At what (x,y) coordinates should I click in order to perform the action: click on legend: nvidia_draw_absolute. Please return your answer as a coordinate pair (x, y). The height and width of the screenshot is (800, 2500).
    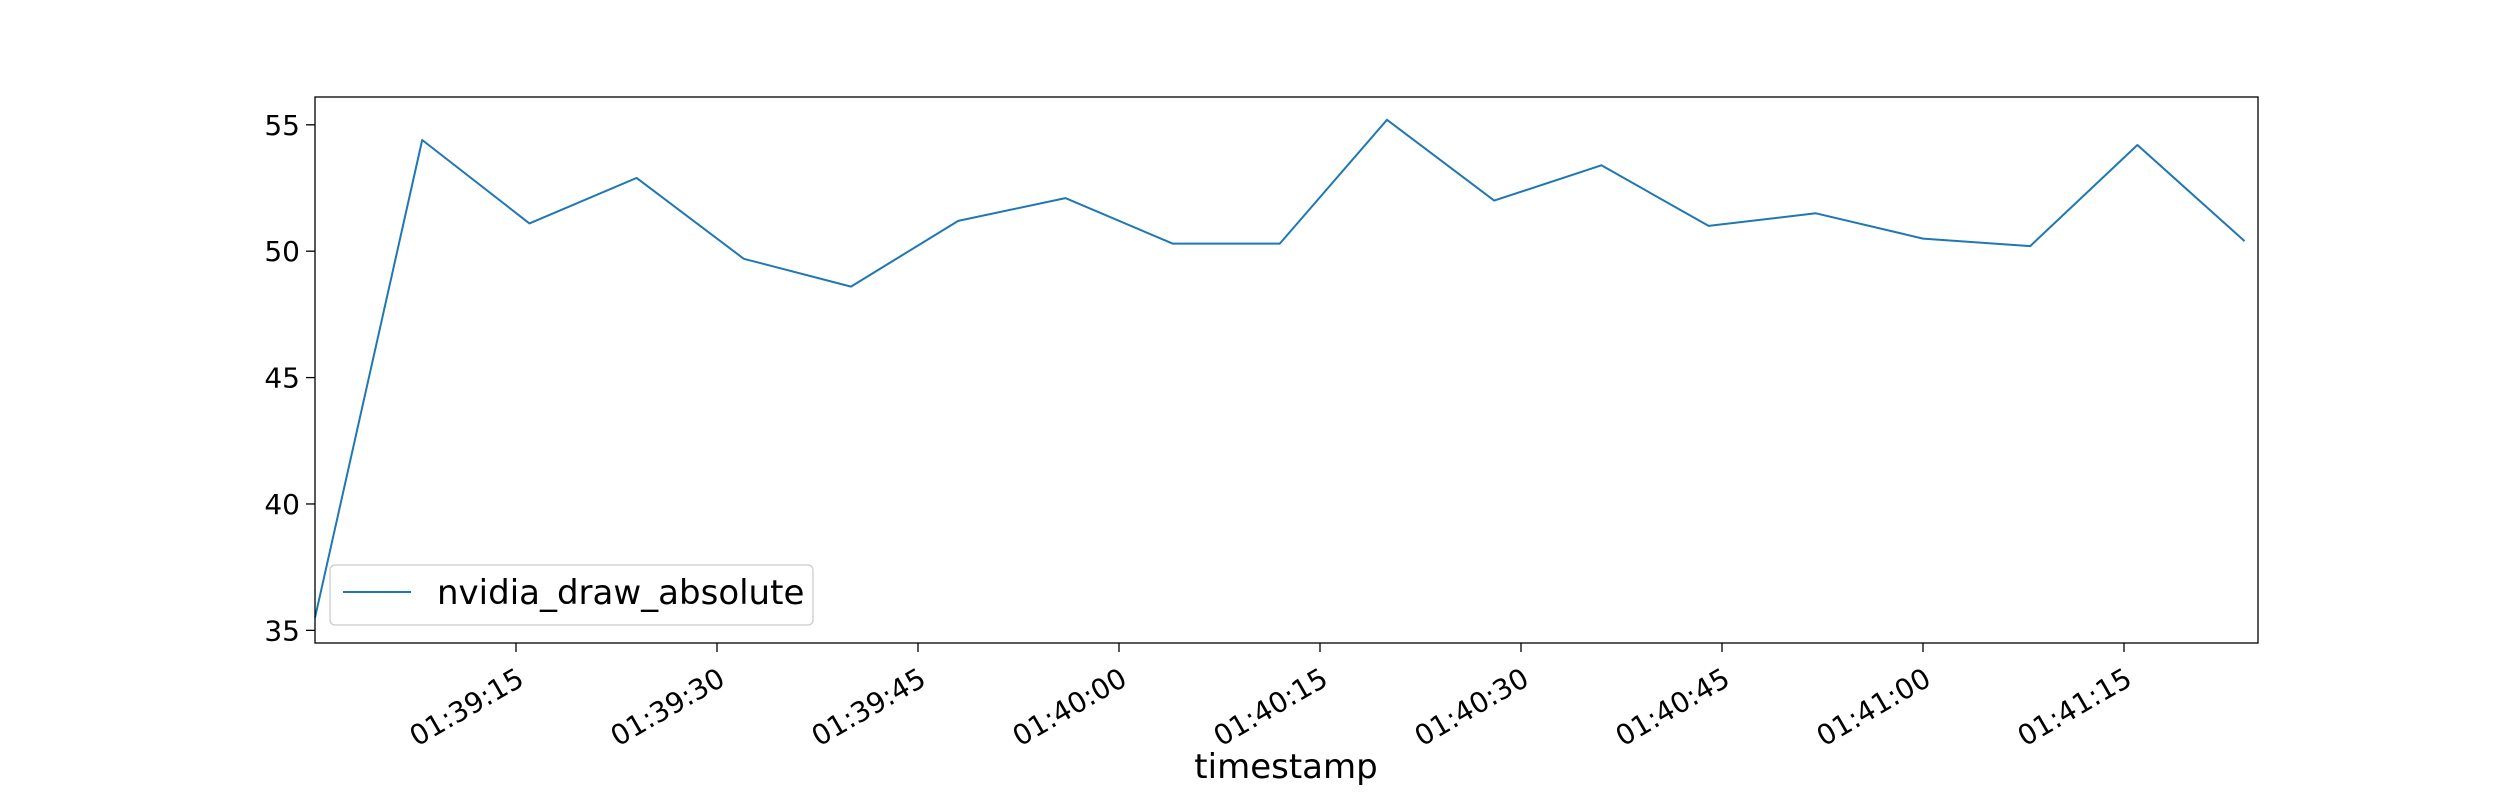
    Looking at the image, I should click on (571, 595).